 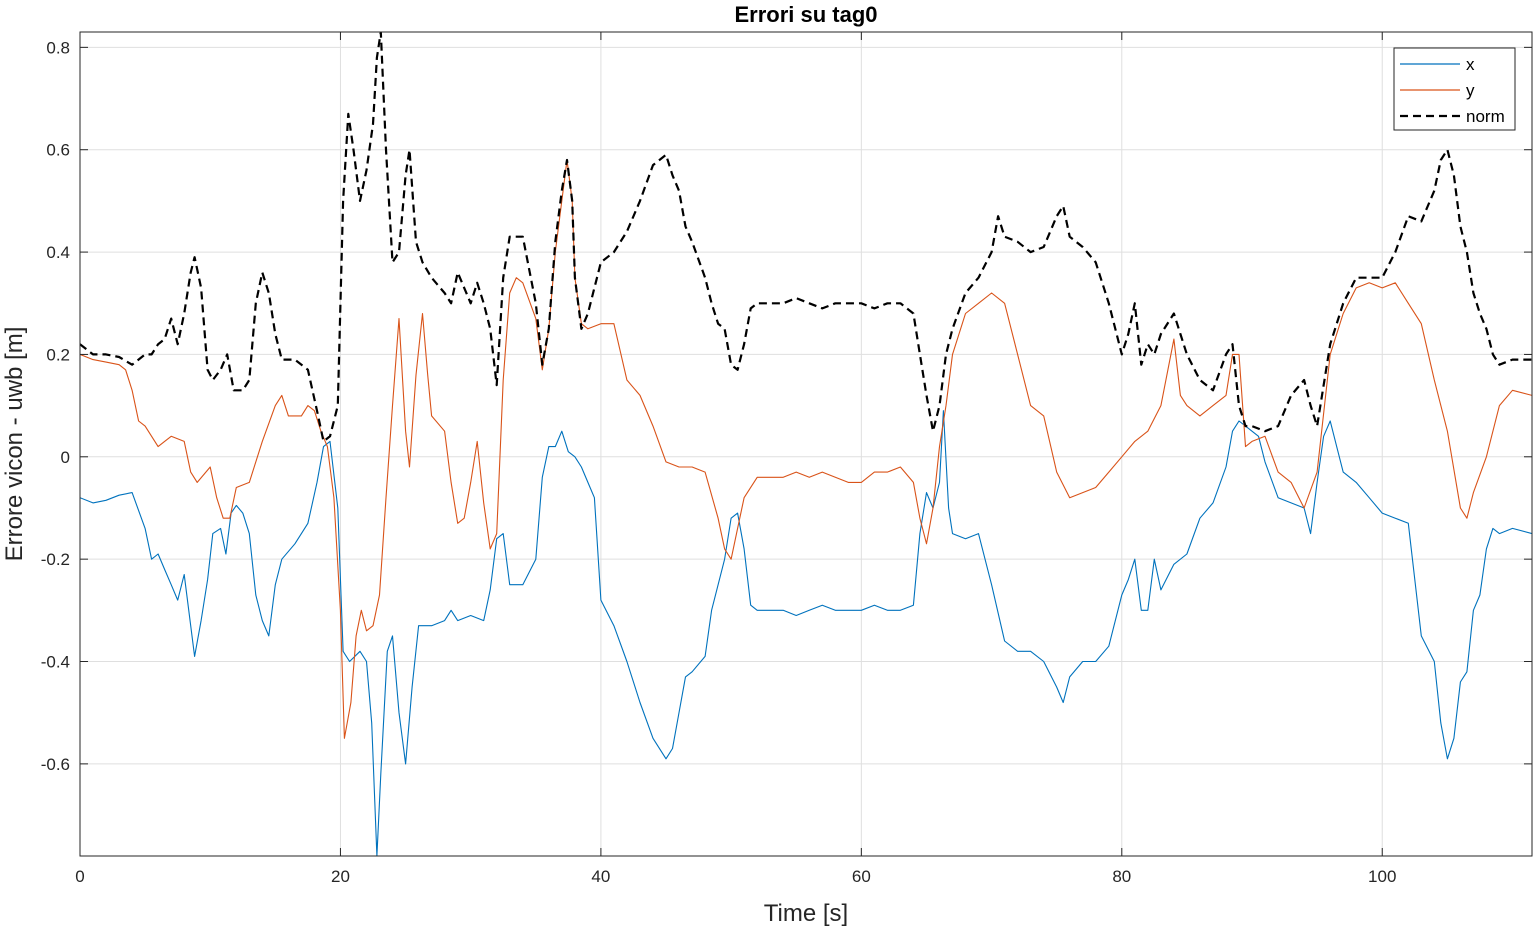 What do you see at coordinates (1485, 116) in the screenshot?
I see `legend-label-norm: norm` at bounding box center [1485, 116].